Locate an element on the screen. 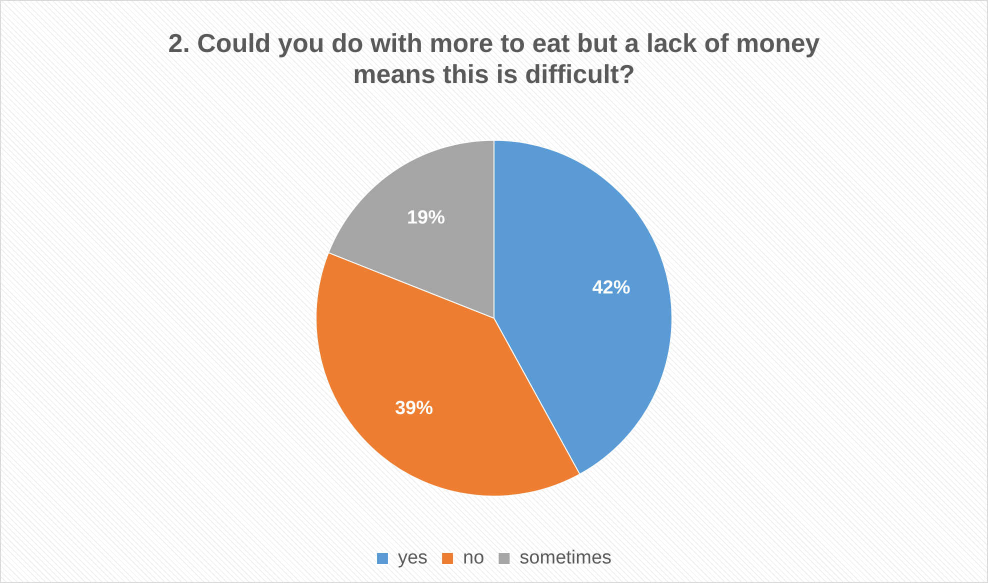 The height and width of the screenshot is (583, 988). legend-label: yes is located at coordinates (413, 558).